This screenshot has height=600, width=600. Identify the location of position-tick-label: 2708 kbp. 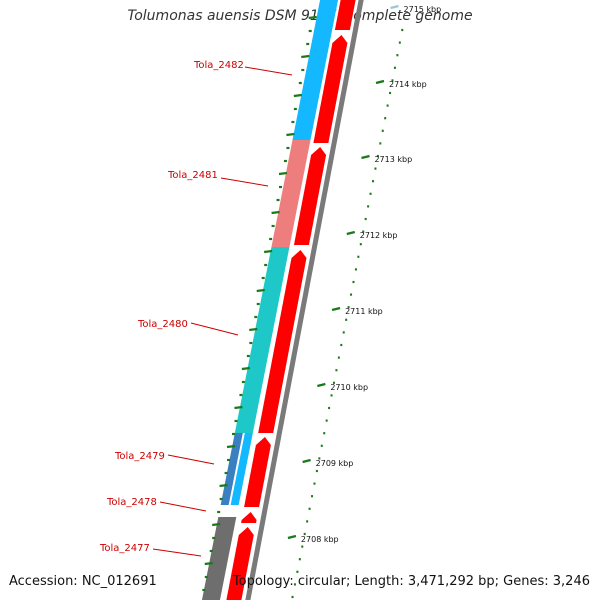
(320, 539).